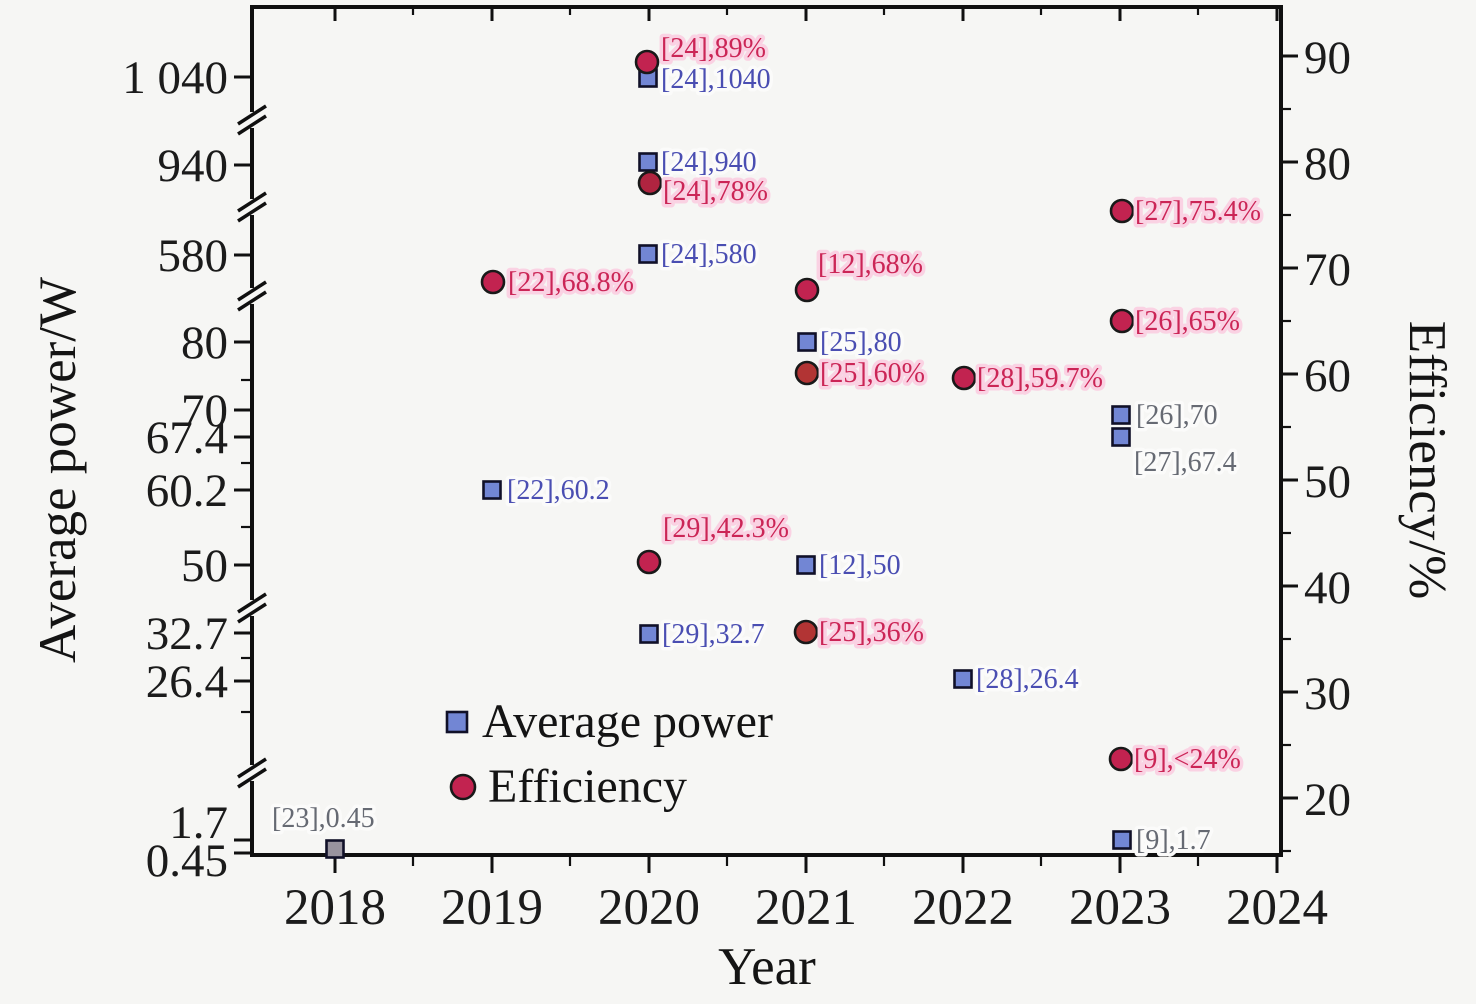  Describe the element at coordinates (716, 79) in the screenshot. I see `data-point-label: [24],1040` at that location.